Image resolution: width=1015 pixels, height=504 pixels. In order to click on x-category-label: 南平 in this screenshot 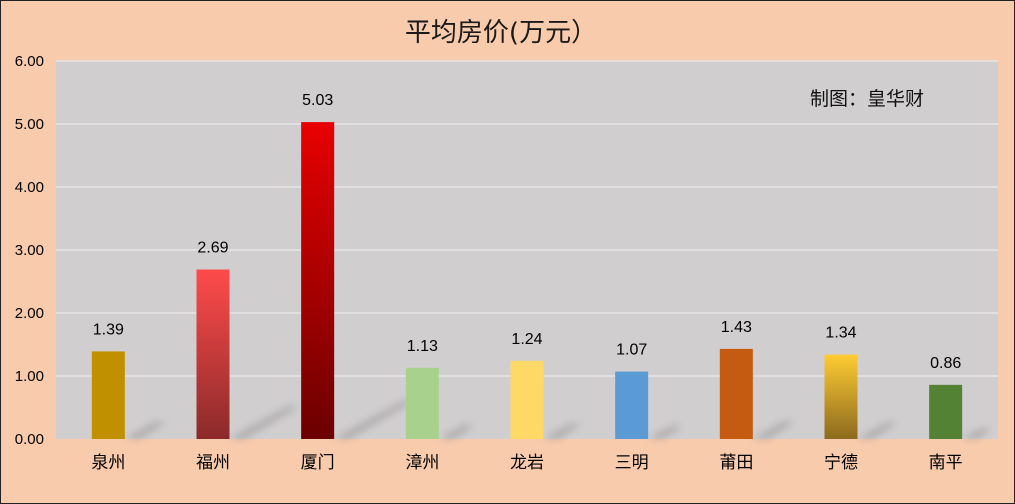, I will do `click(946, 463)`.